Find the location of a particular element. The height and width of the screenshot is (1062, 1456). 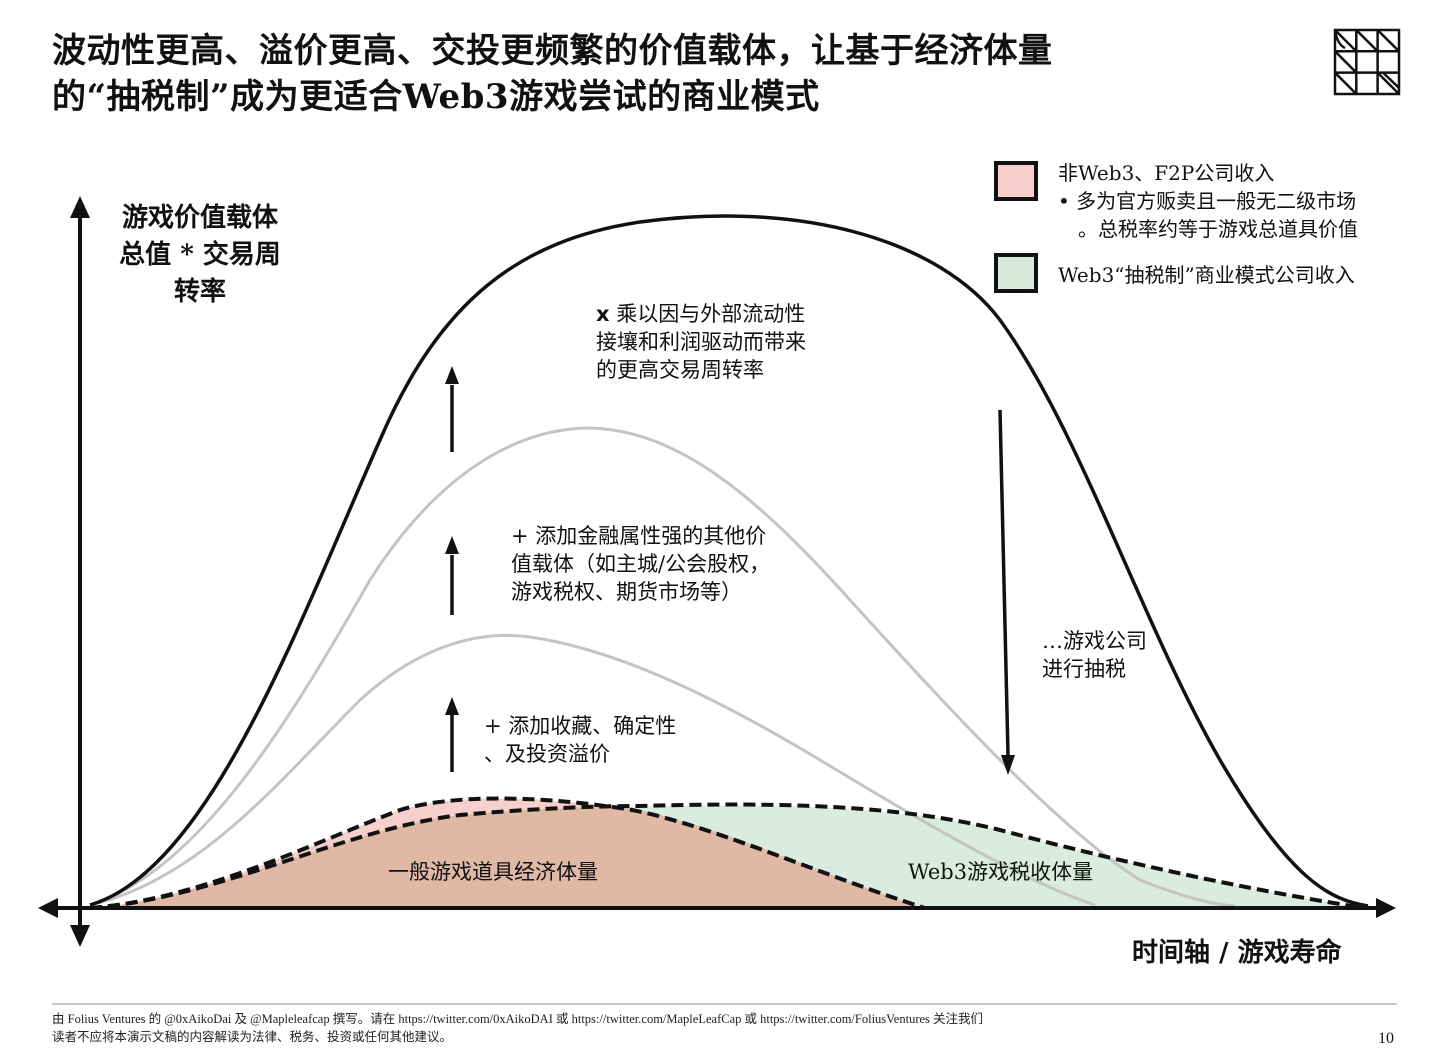

legend-swatch-f2p is located at coordinates (1016, 181).